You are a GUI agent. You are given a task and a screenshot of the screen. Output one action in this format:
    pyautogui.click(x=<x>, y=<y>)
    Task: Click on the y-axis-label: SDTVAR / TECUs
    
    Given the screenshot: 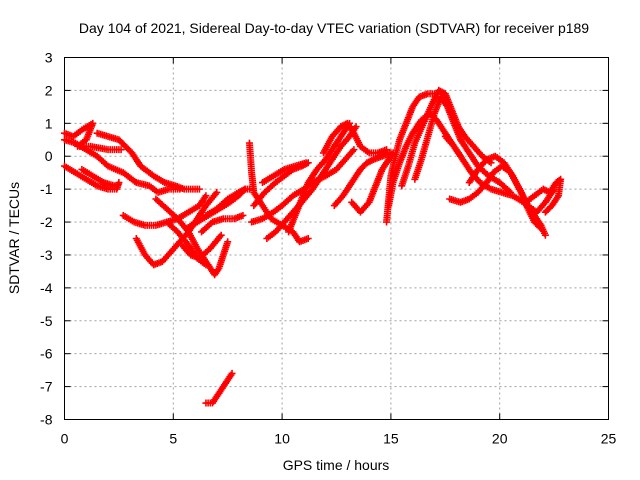 What is the action you would take?
    pyautogui.click(x=14, y=238)
    